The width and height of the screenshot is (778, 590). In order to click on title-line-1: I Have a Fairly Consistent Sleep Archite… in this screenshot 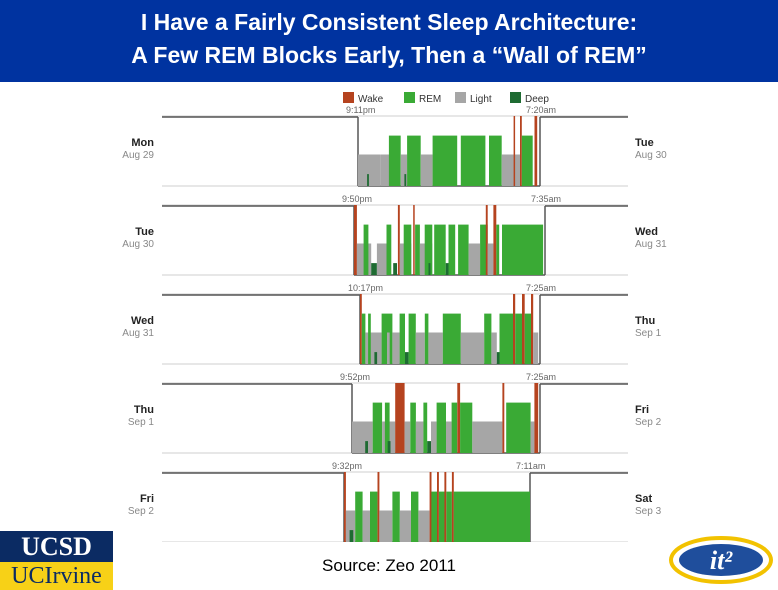, I will do `click(389, 22)`.